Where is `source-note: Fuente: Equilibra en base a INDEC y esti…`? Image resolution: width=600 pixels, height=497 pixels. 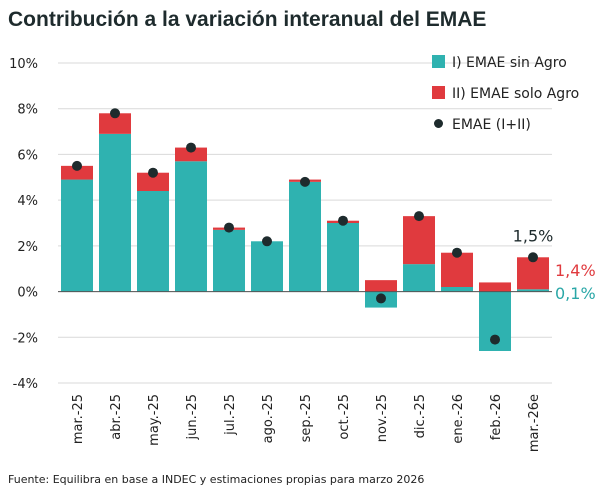
source-note: Fuente: Equilibra en base a INDEC y esti… is located at coordinates (216, 479).